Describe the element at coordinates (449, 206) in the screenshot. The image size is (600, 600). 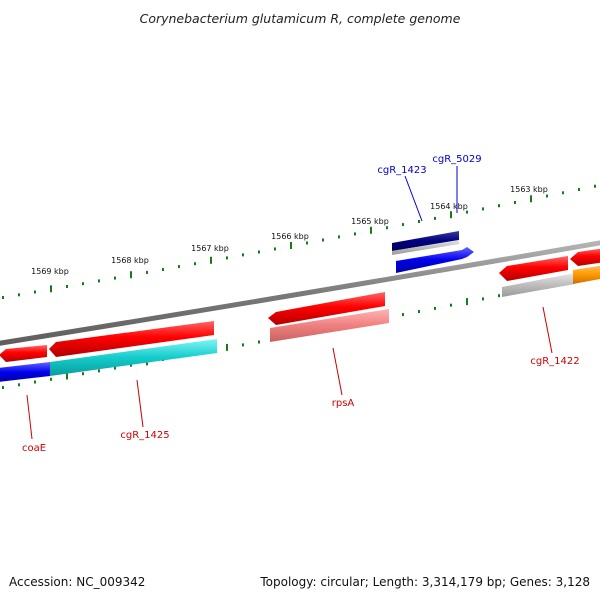
I see `ruler-label-1564-kbp: 1564 kbp` at that location.